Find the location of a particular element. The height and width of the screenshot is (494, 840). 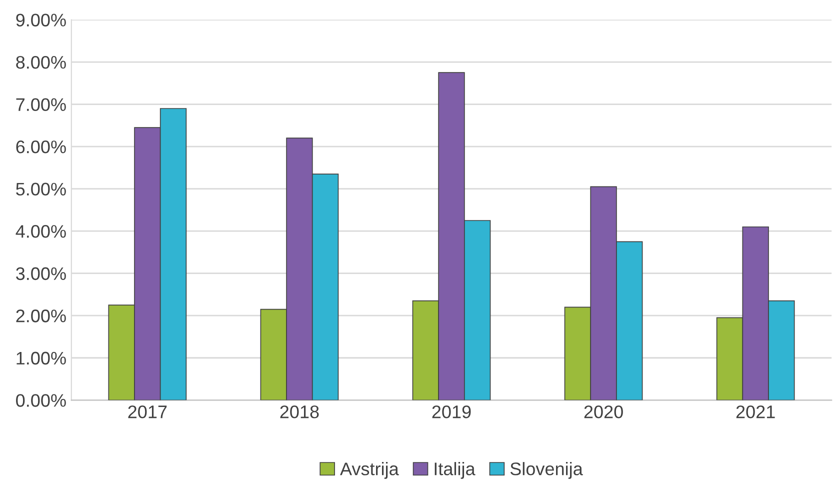

y-tick-label: 3.00% is located at coordinates (41, 273).